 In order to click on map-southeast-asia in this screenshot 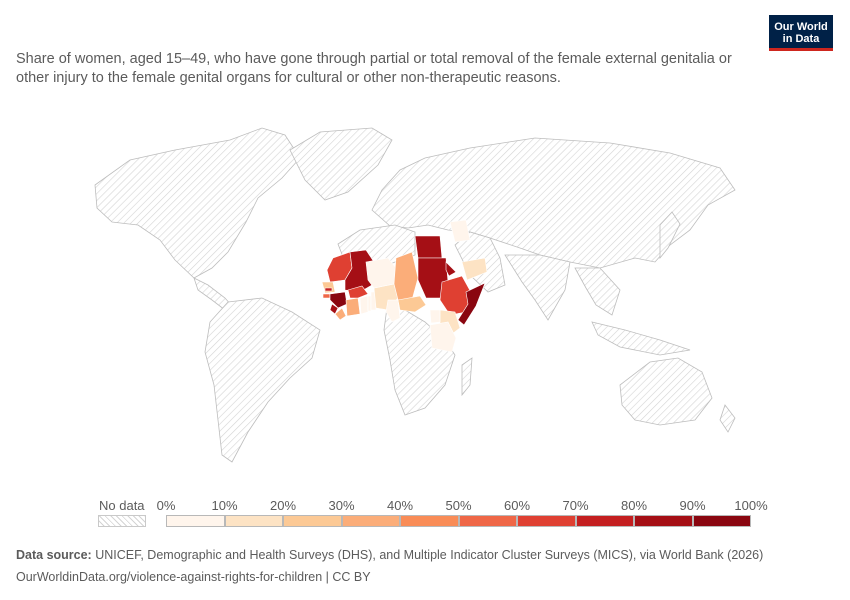, I will do `click(597, 291)`.